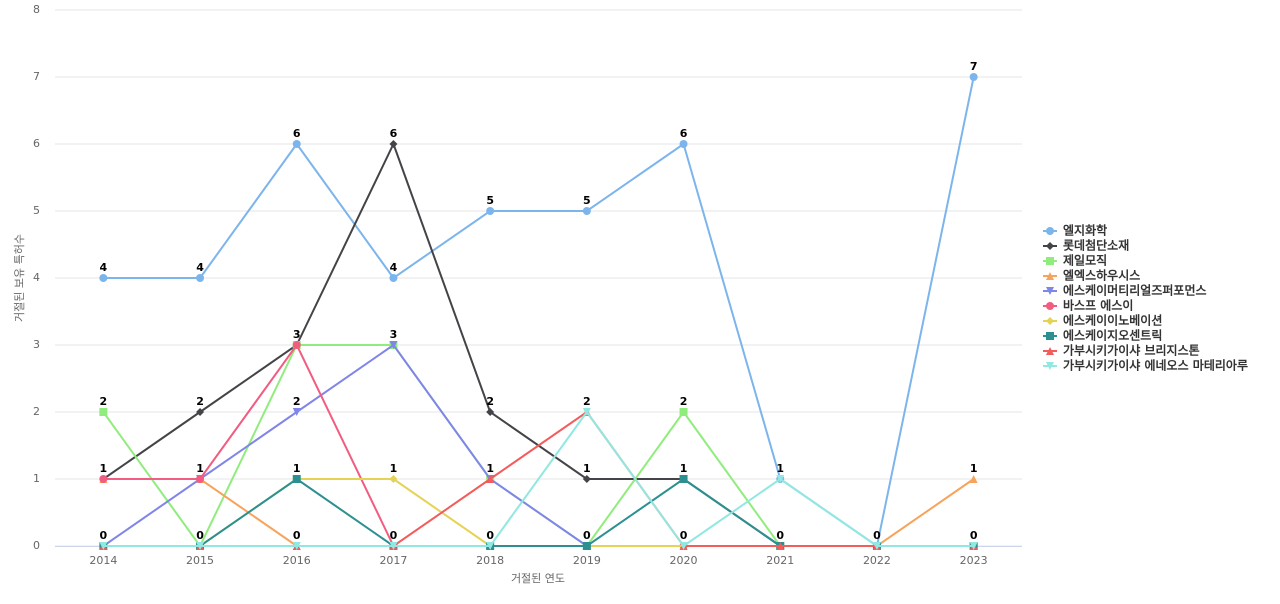  What do you see at coordinates (1088, 305) in the screenshot?
I see `legend-item: 바스프 에스이` at bounding box center [1088, 305].